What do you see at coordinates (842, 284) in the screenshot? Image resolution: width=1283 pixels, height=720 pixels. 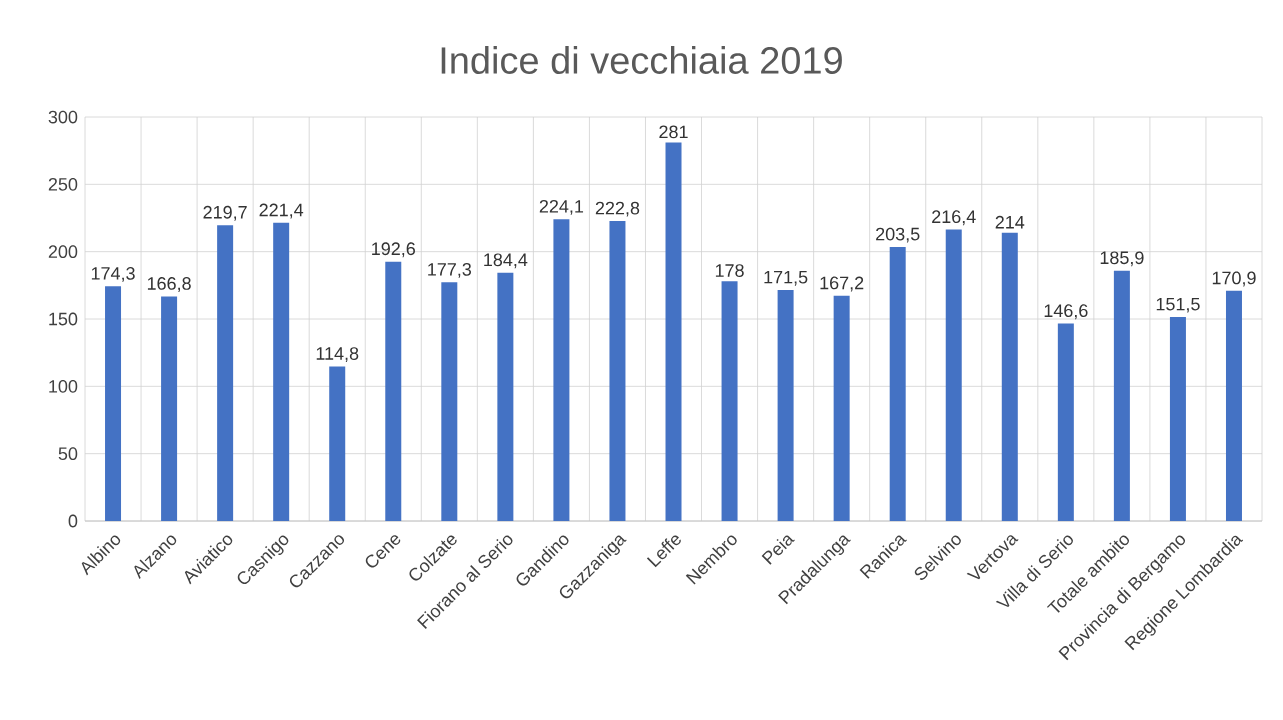 I see `data-label: 167,2` at bounding box center [842, 284].